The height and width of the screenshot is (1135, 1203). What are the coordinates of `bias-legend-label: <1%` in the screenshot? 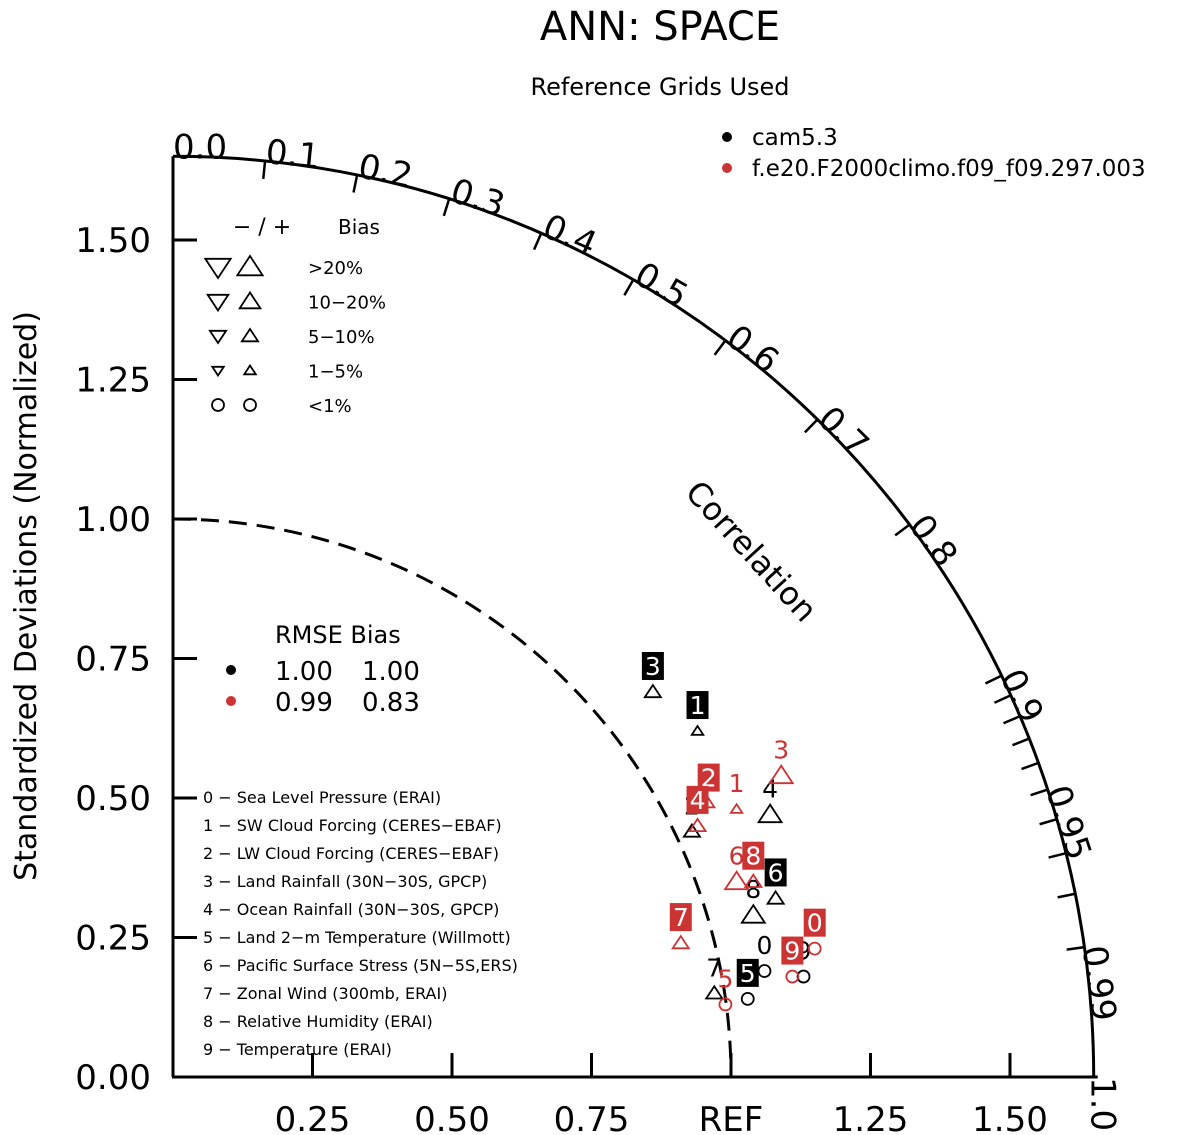 It's located at (330, 406).